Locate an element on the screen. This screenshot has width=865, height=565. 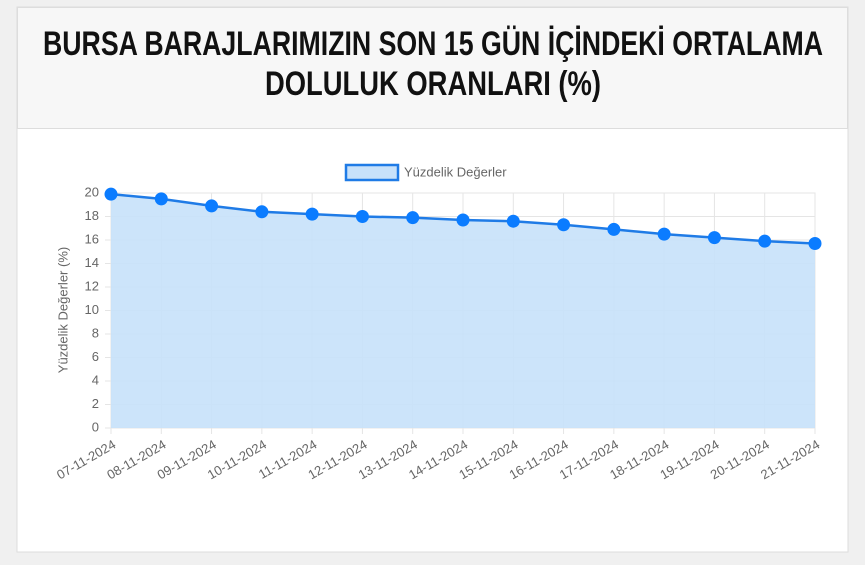
y-tick-label: 0 is located at coordinates (95, 426).